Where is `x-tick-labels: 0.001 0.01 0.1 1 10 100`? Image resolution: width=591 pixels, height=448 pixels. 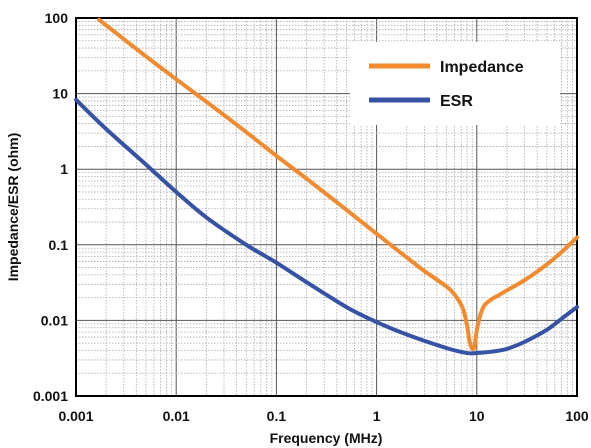
x-tick-labels: 0.001 0.01 0.1 1 10 100 is located at coordinates (323, 416).